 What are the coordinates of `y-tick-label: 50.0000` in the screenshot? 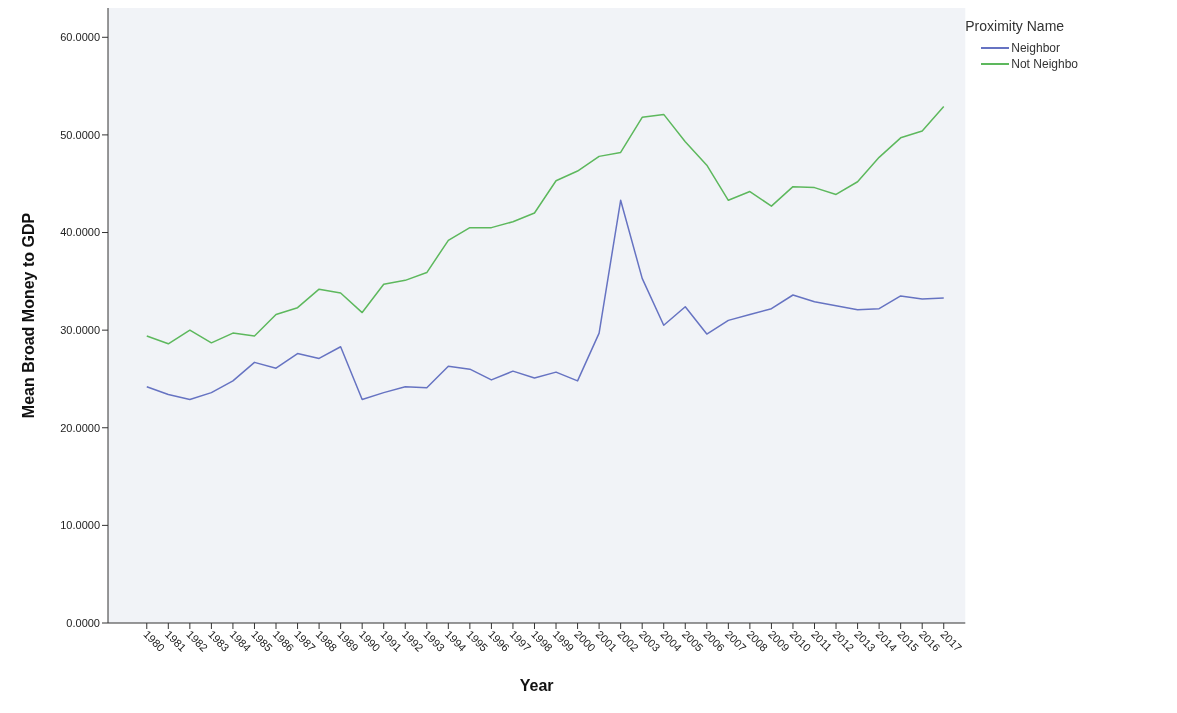 It's located at (80, 134).